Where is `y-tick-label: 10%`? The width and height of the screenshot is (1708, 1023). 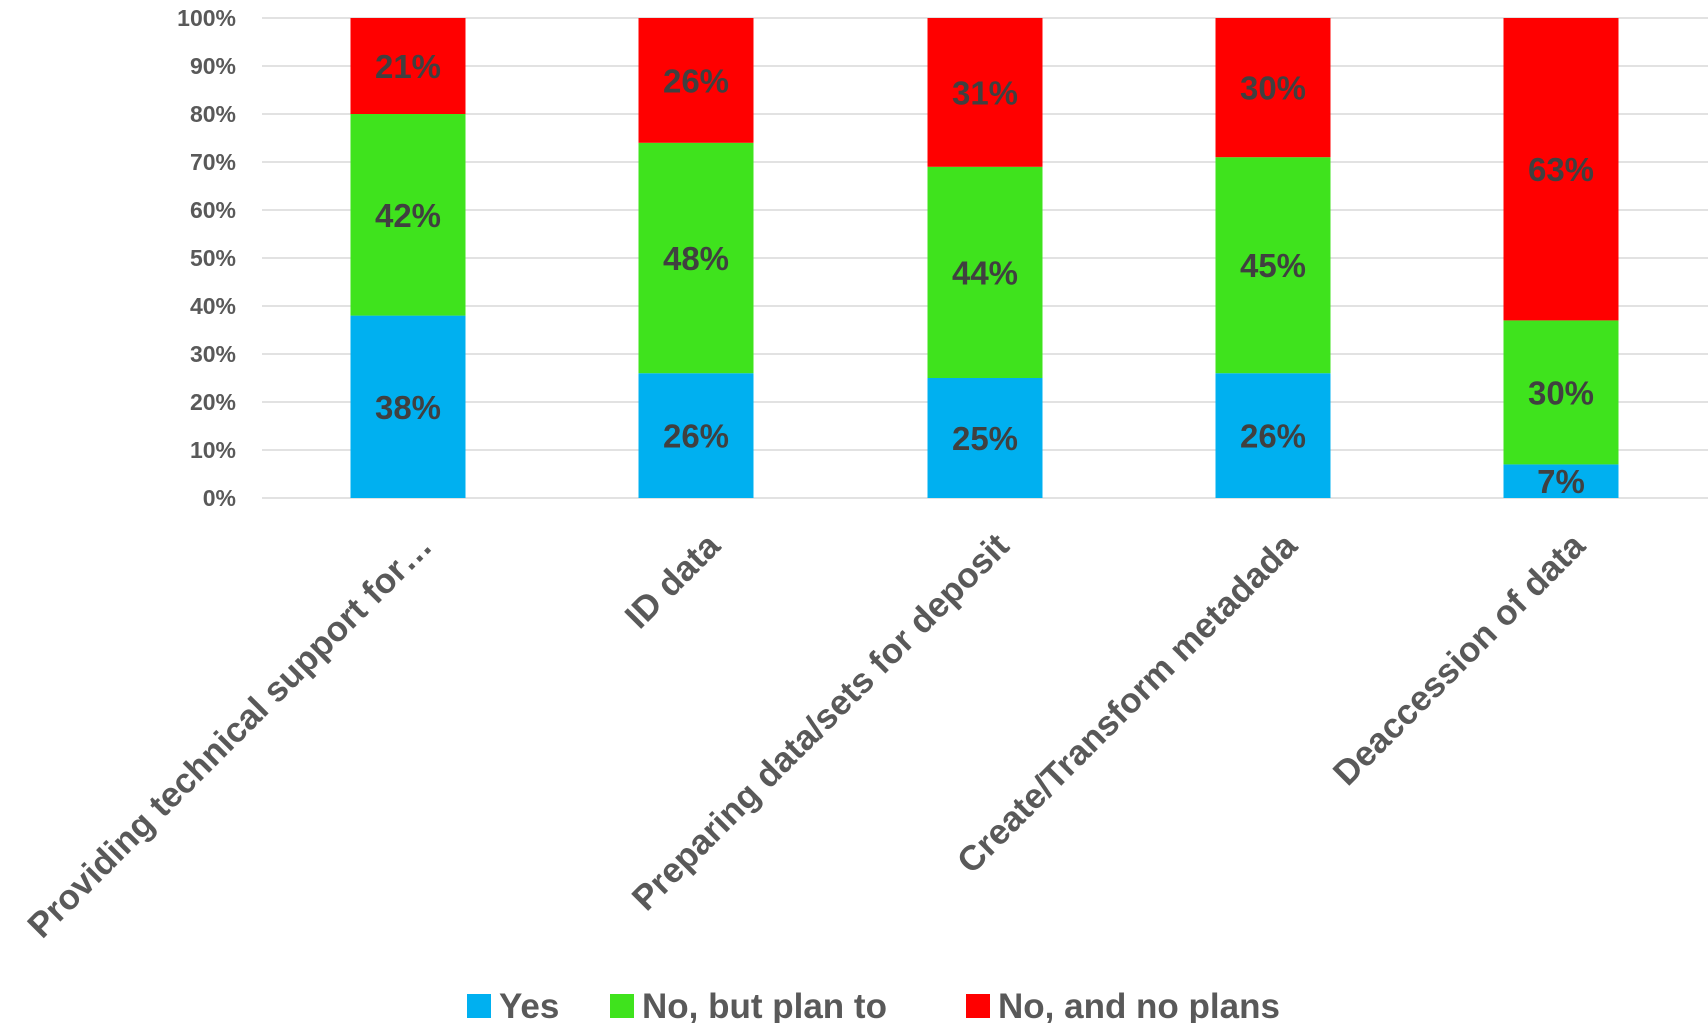 y-tick-label: 10% is located at coordinates (213, 450).